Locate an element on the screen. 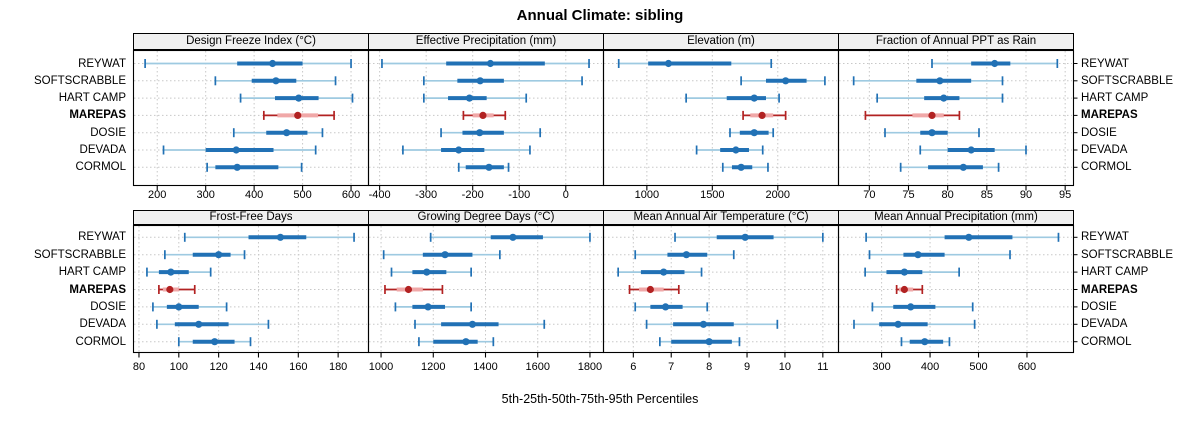 The height and width of the screenshot is (425, 1200). site-label-right-dosie: DOSIE is located at coordinates (1099, 132).